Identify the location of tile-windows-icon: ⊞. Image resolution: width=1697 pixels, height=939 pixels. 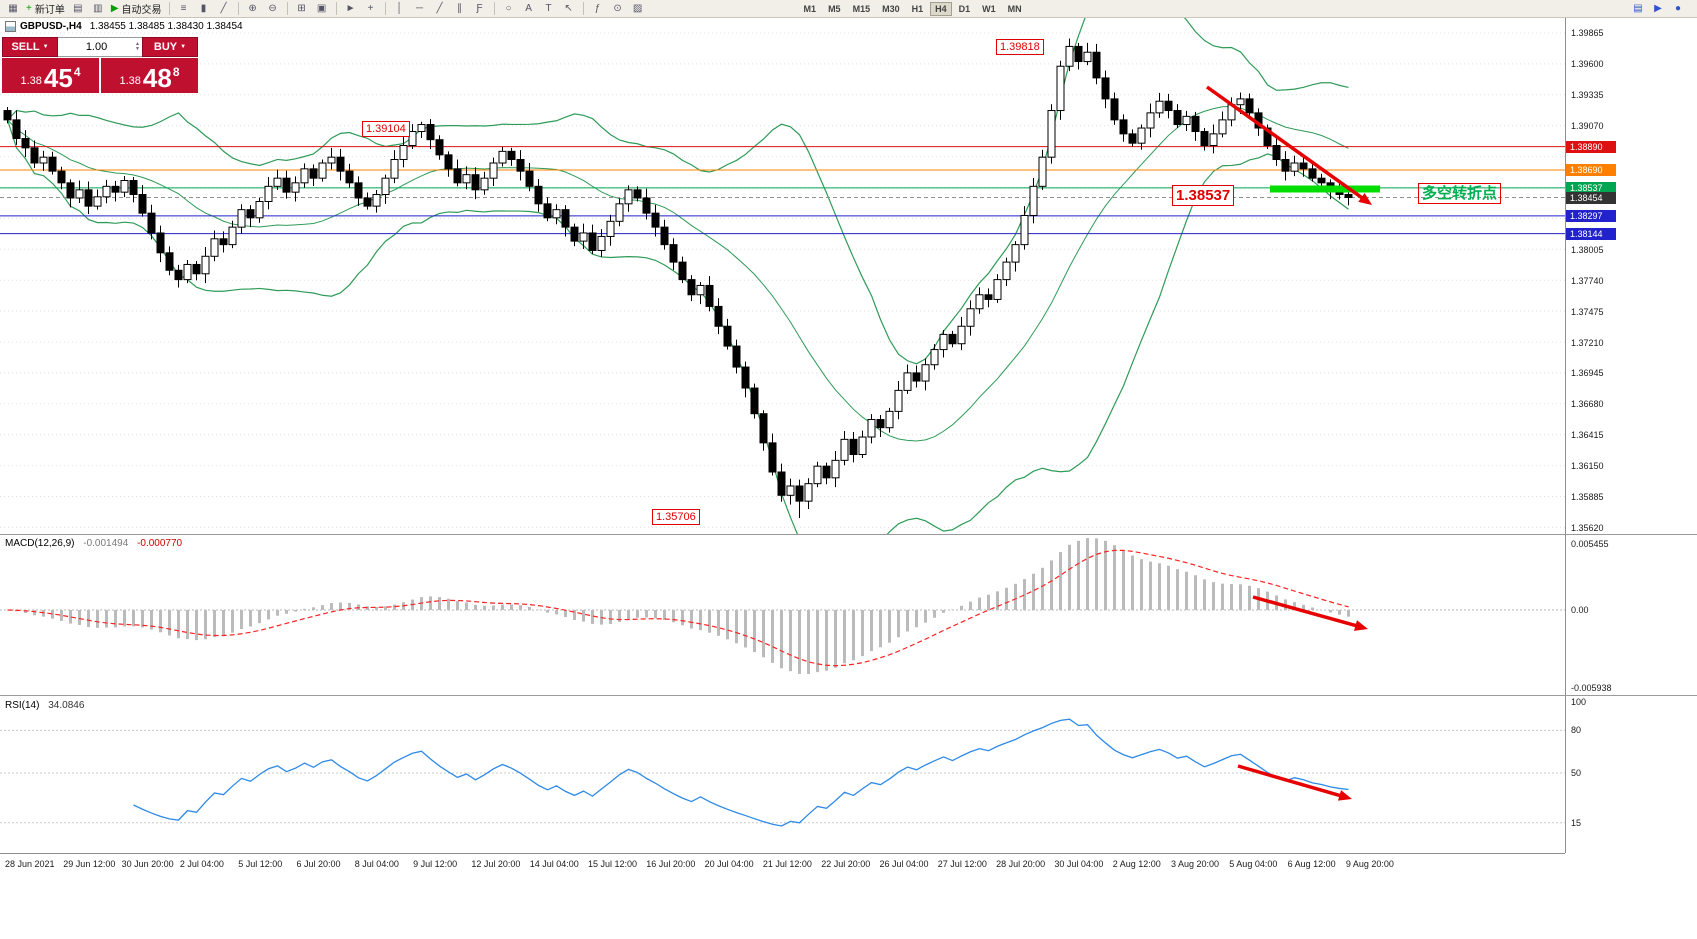
(302, 8).